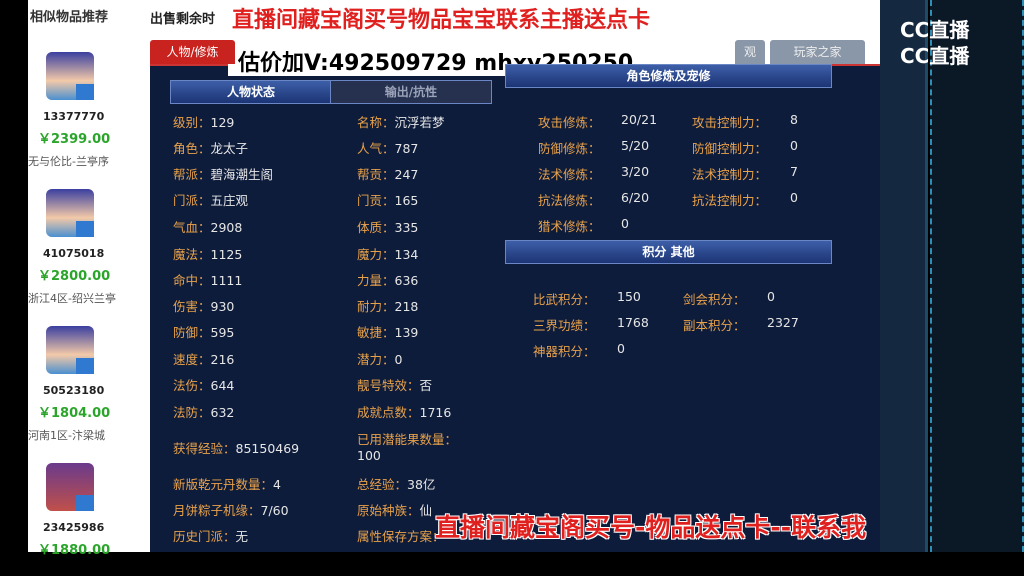 This screenshot has width=1024, height=576. Describe the element at coordinates (633, 322) in the screenshot. I see `stat-value: 1768` at that location.